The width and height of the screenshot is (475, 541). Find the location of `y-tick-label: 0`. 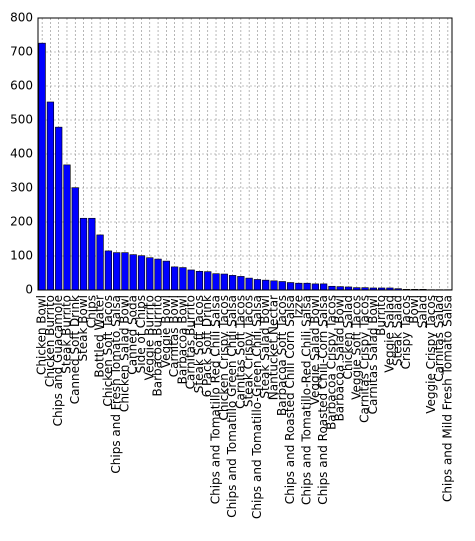

y-tick-label: 0 is located at coordinates (29, 290).